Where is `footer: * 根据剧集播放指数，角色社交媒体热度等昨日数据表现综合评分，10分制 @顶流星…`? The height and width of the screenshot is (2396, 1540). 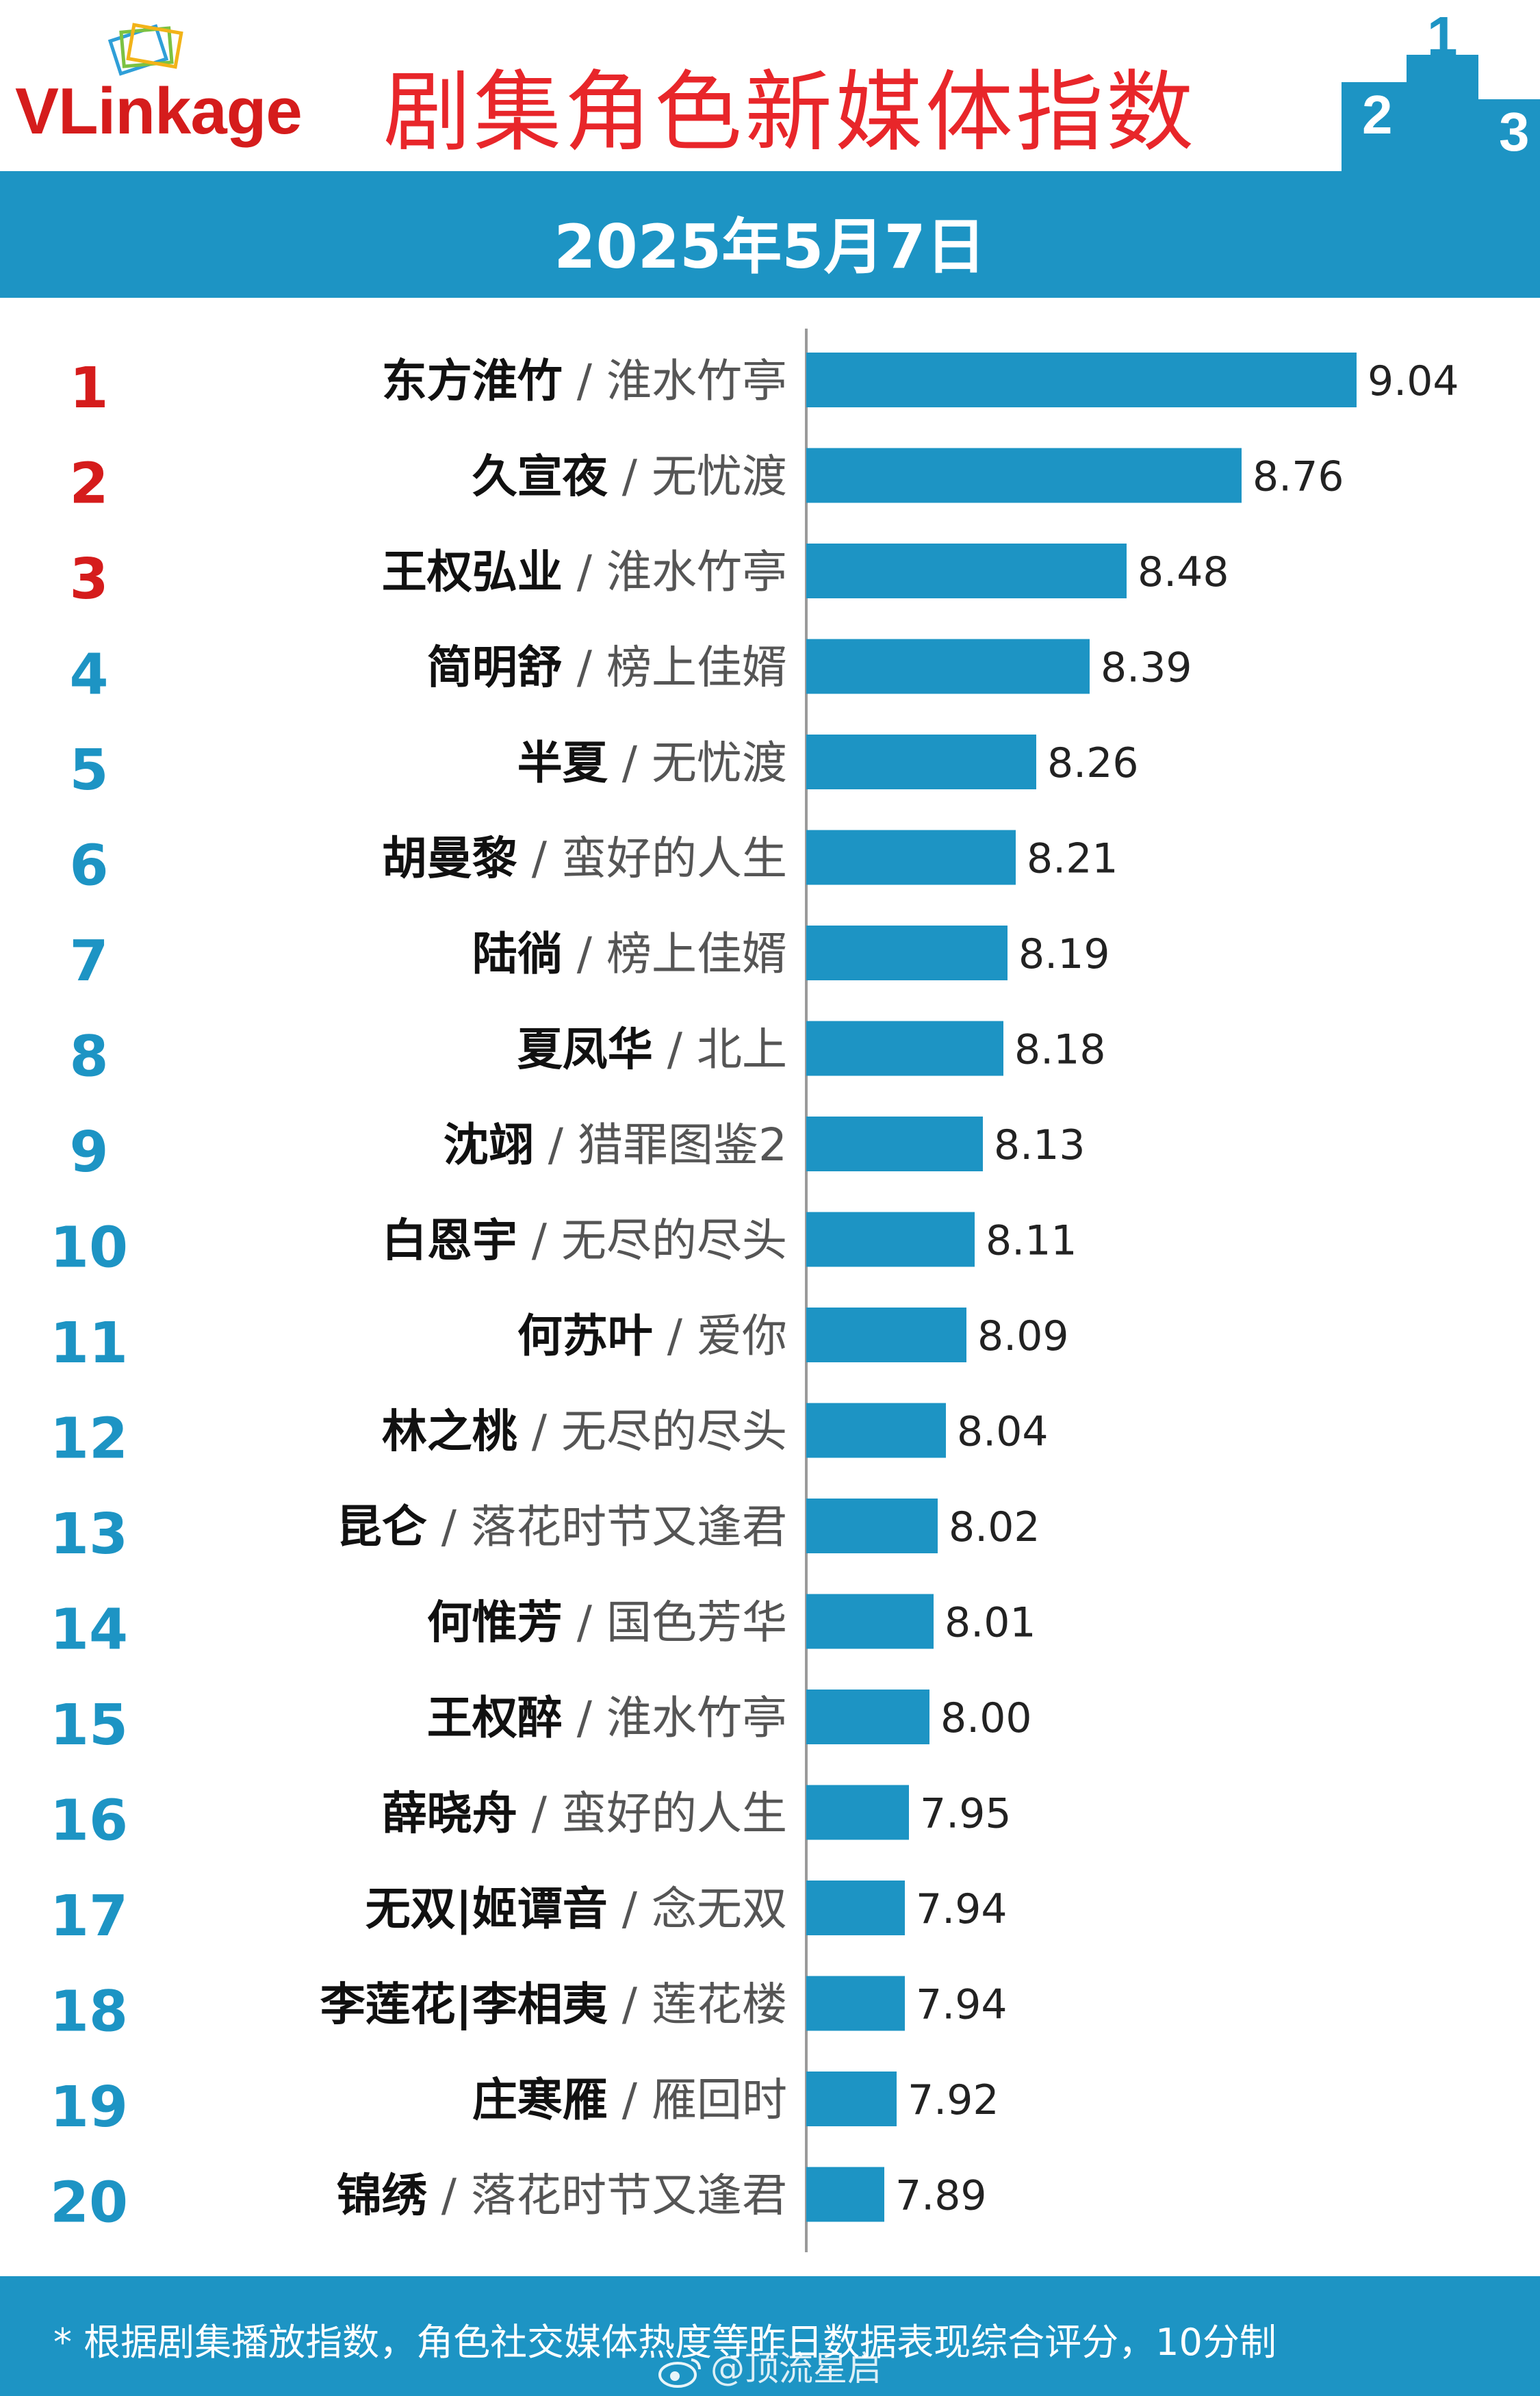
footer: * 根据剧集播放指数，角色社交媒体热度等昨日数据表现综合评分，10分制 @顶流星… is located at coordinates (770, 2336).